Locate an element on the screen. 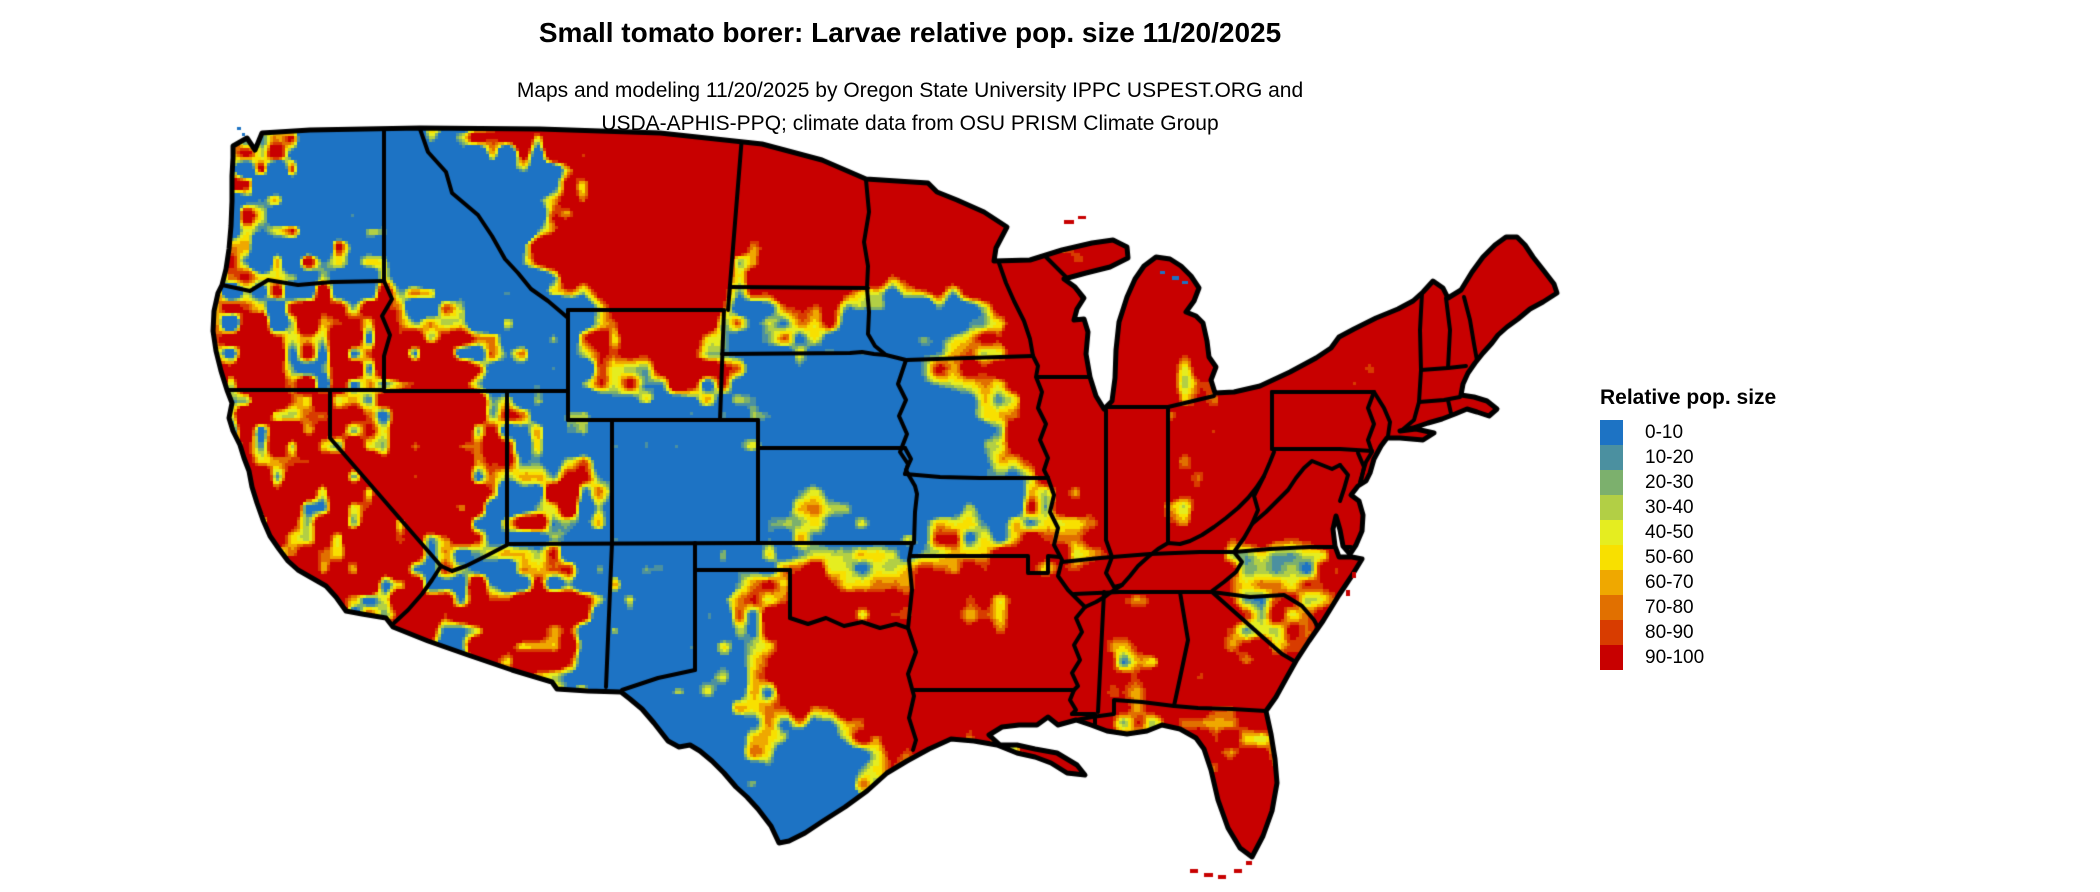 This screenshot has width=2100, height=892. legend-label: 30-40 is located at coordinates (1669, 507).